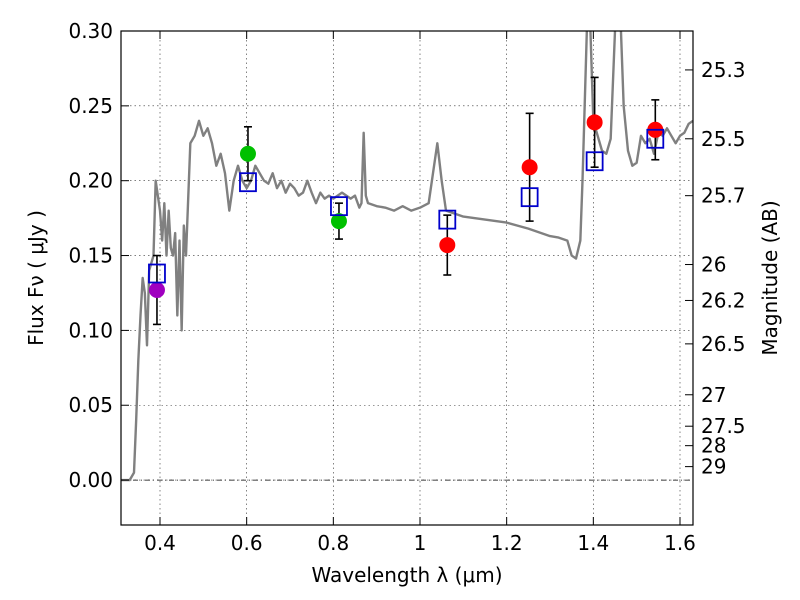  I want to click on x-tick-label: 1.2, so click(507, 543).